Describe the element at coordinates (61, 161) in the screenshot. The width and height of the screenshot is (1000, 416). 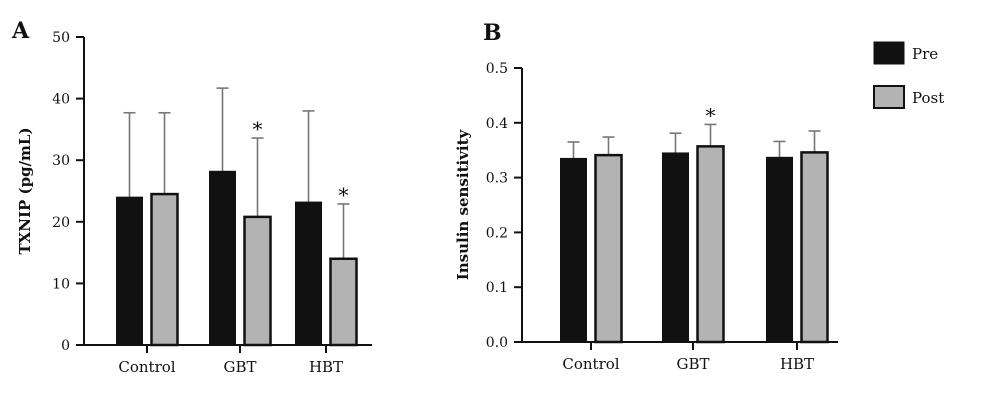
I see `y-tick-label: 30` at that location.